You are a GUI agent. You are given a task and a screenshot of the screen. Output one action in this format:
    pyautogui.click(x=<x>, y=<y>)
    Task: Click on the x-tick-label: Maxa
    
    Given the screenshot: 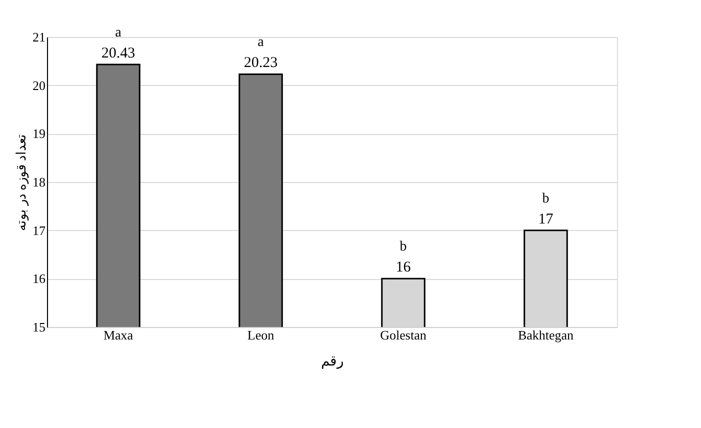 What is the action you would take?
    pyautogui.click(x=118, y=335)
    